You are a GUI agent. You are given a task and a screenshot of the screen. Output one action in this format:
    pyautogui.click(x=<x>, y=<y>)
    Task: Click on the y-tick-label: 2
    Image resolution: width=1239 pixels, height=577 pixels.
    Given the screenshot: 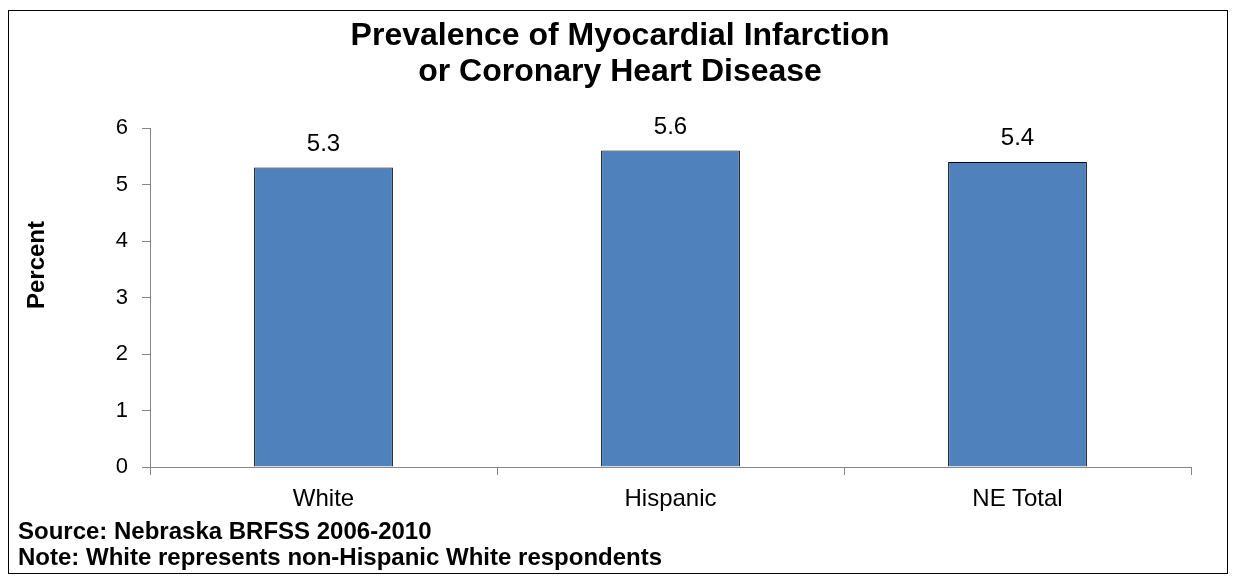 What is the action you would take?
    pyautogui.click(x=121, y=353)
    